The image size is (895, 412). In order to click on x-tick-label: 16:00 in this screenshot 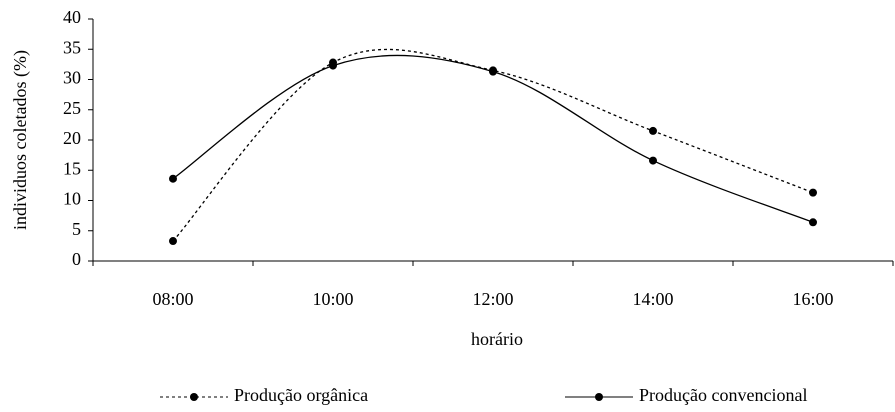, I will do `click(812, 299)`.